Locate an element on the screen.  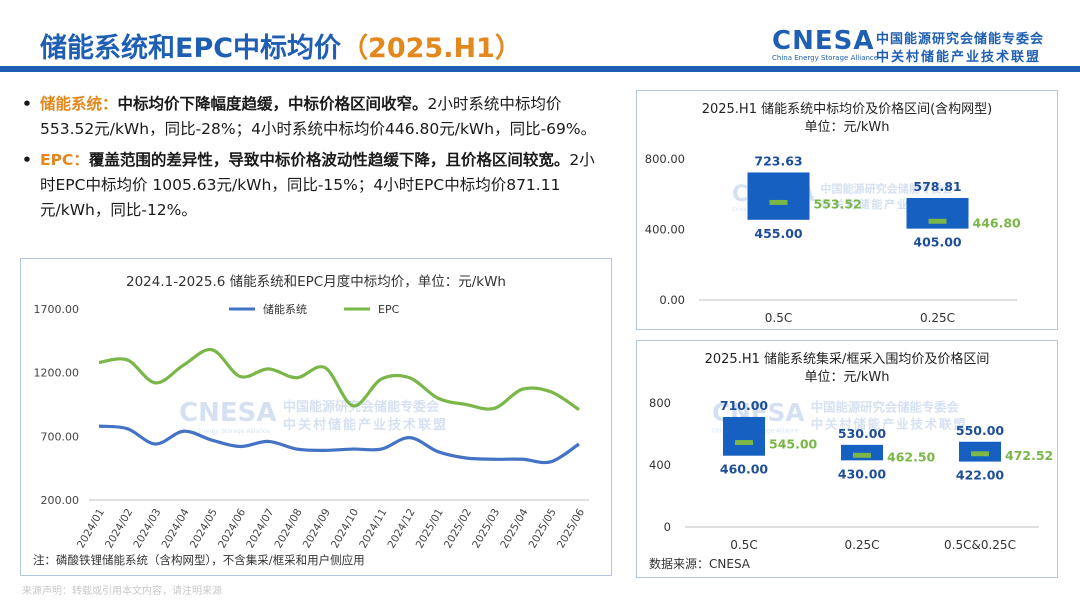
max-label-1: 530.00 is located at coordinates (862, 433).